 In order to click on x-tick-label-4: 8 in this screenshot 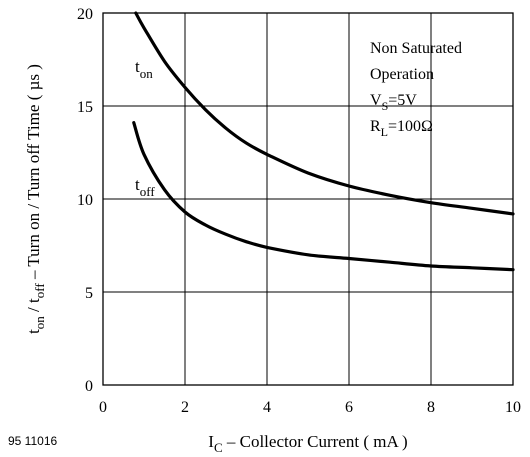, I will do `click(431, 407)`.